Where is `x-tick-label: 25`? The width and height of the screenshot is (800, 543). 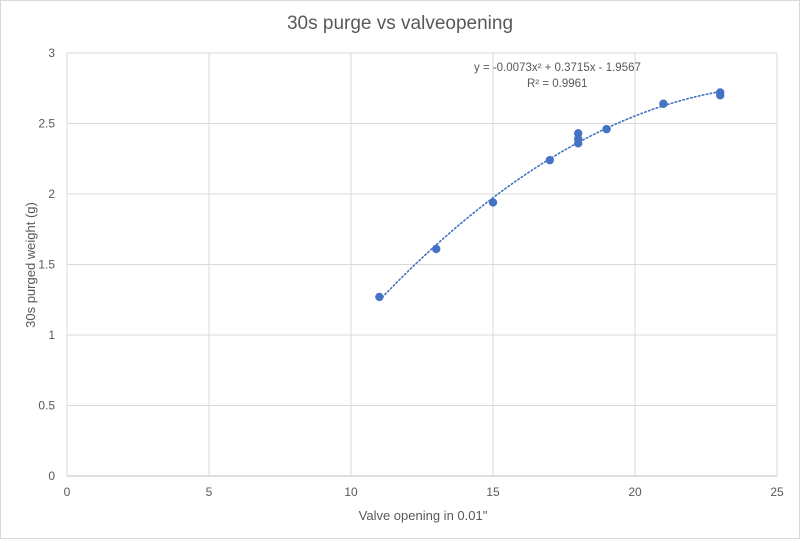 x-tick-label: 25 is located at coordinates (777, 492).